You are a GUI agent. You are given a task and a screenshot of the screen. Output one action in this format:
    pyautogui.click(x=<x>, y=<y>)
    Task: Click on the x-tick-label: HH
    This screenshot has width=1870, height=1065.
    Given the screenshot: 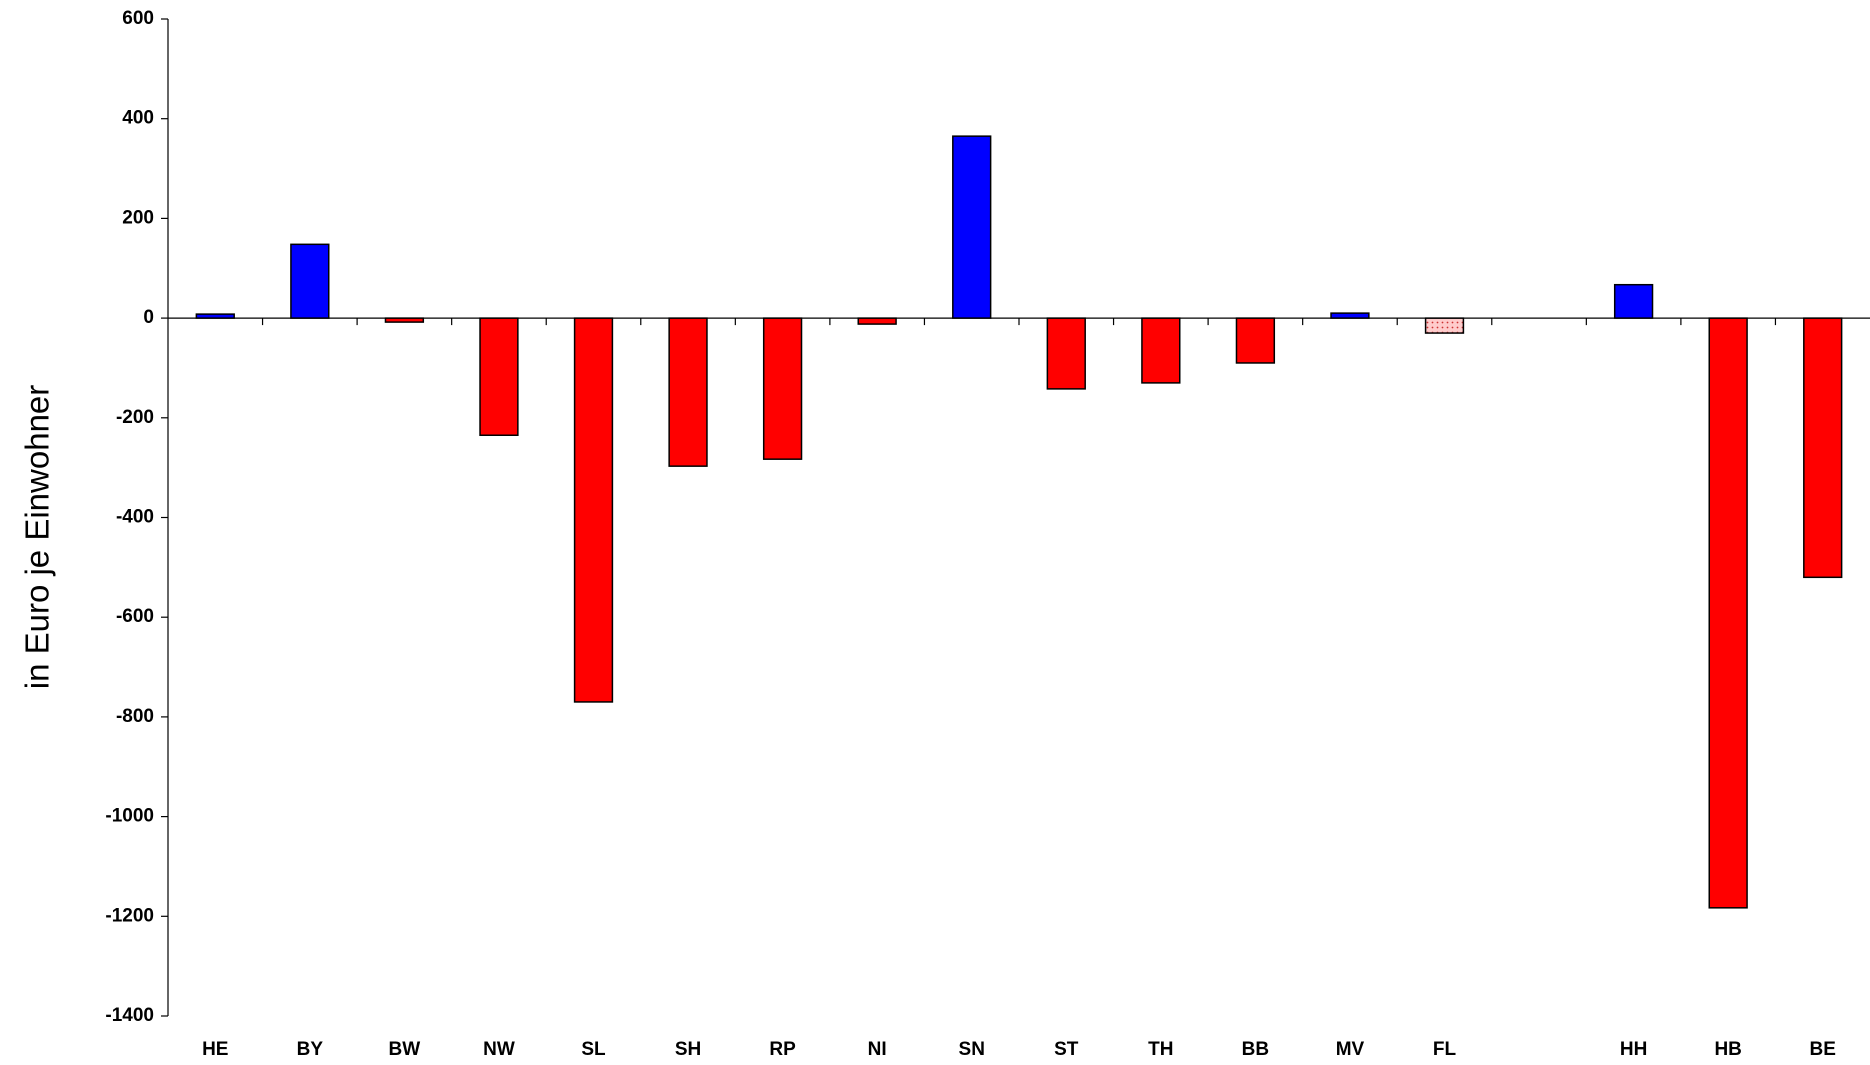 What is the action you would take?
    pyautogui.click(x=1633, y=1049)
    